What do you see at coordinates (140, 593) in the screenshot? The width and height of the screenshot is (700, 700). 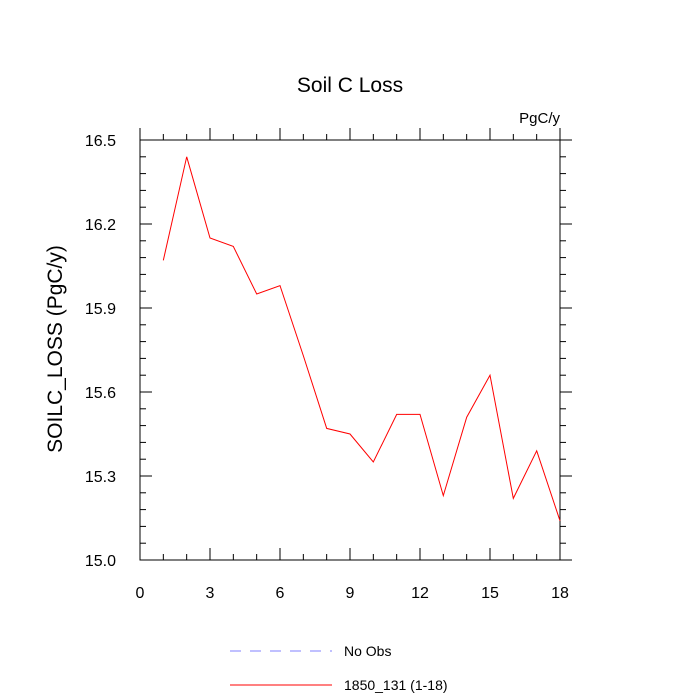 I see `x-tick-label: 0` at bounding box center [140, 593].